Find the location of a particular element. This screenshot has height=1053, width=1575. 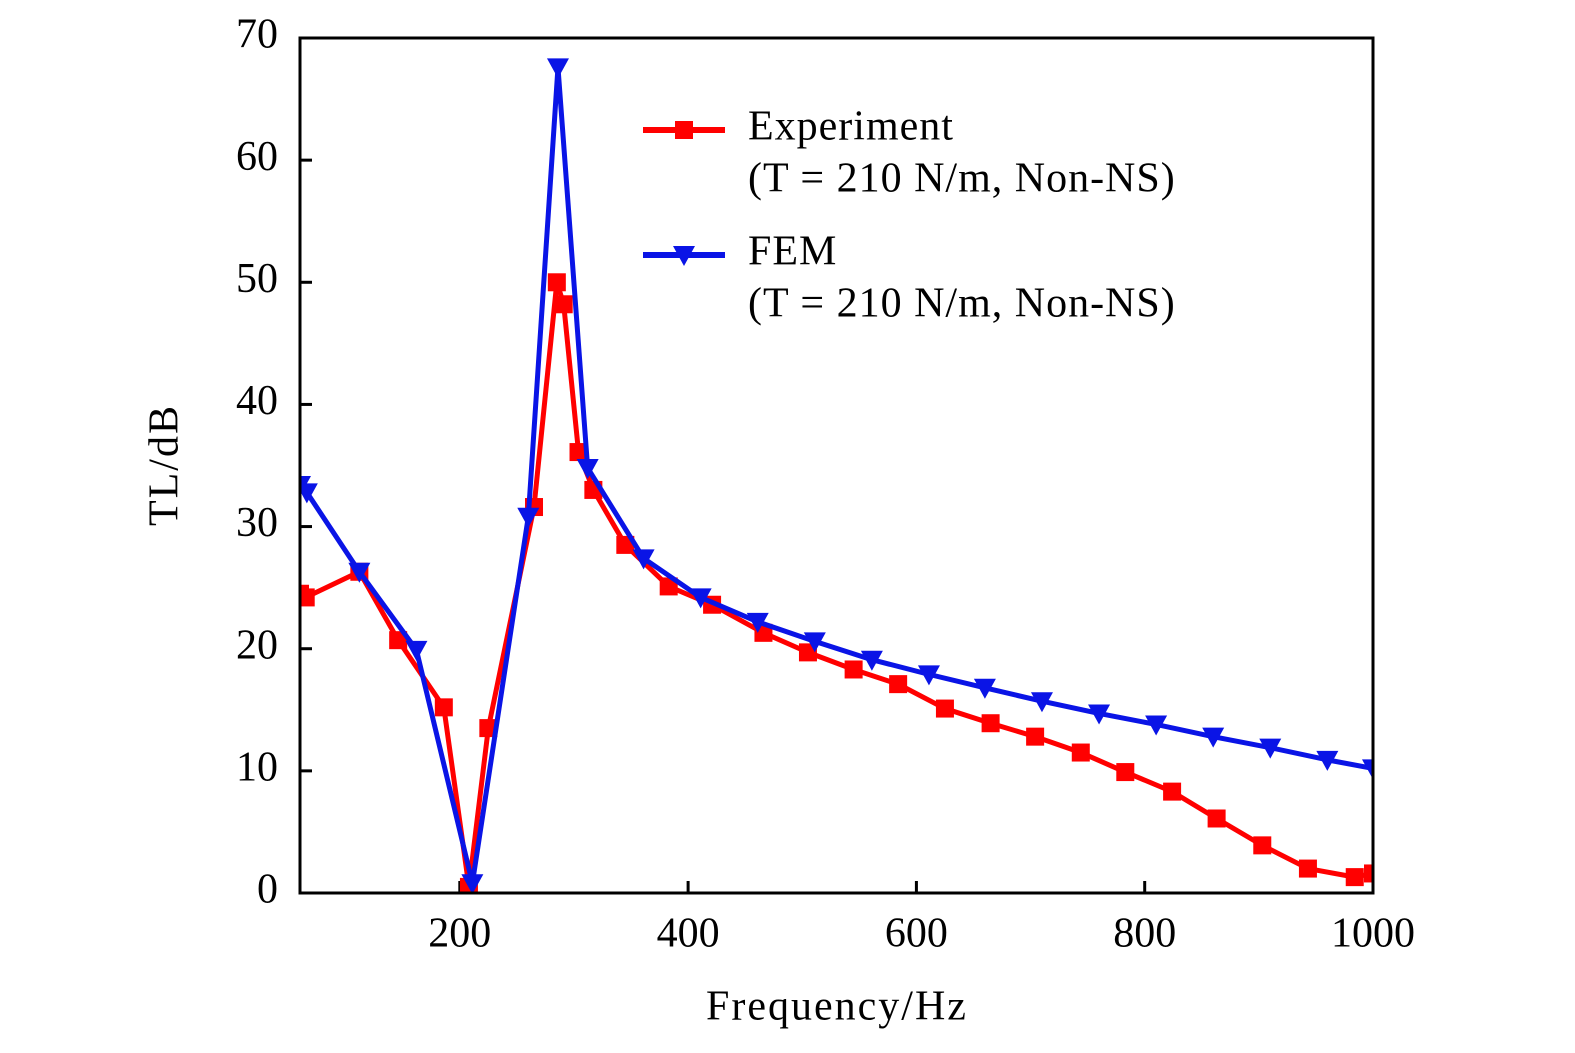

x-axis-label: Frequency/Hz is located at coordinates (837, 1007).